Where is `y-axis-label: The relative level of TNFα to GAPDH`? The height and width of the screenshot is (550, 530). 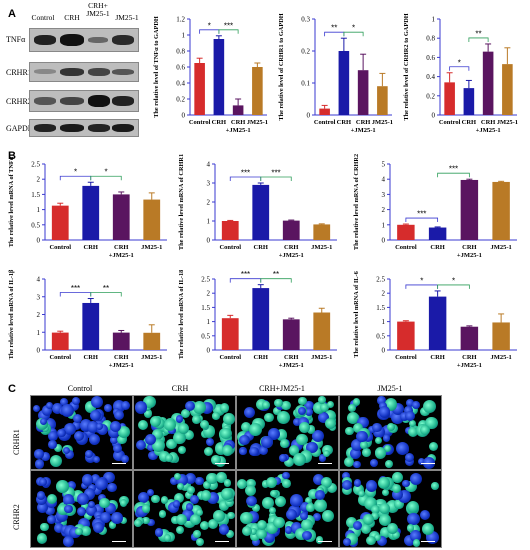 y-axis-label: The relative level of TNFα to GAPDH is located at coordinates (156, 67).